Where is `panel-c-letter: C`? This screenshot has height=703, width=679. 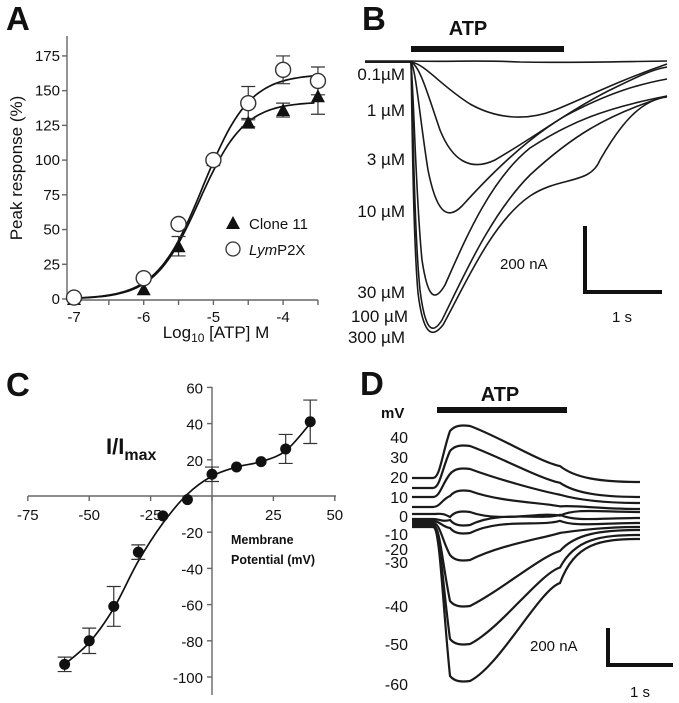
panel-c-letter: C is located at coordinates (18, 384).